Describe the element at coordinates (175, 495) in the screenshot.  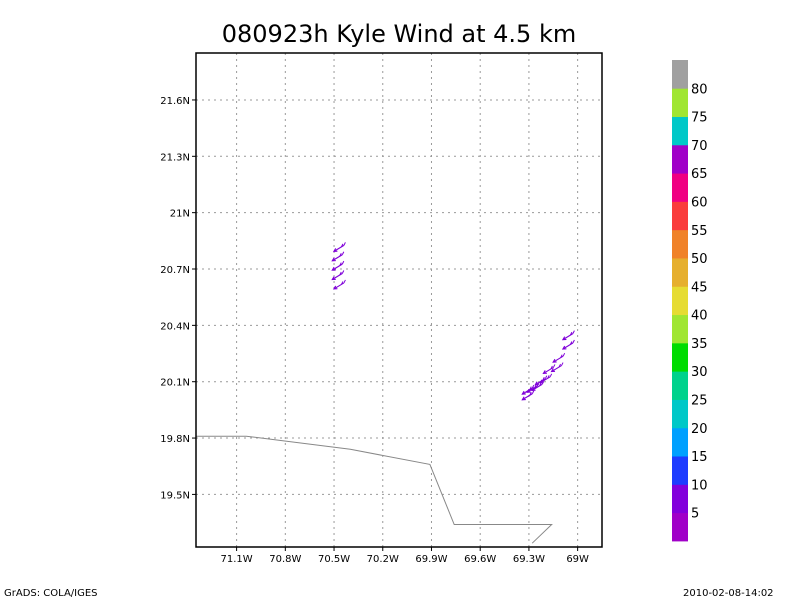
I see `y-tick-label: 19.5N` at that location.